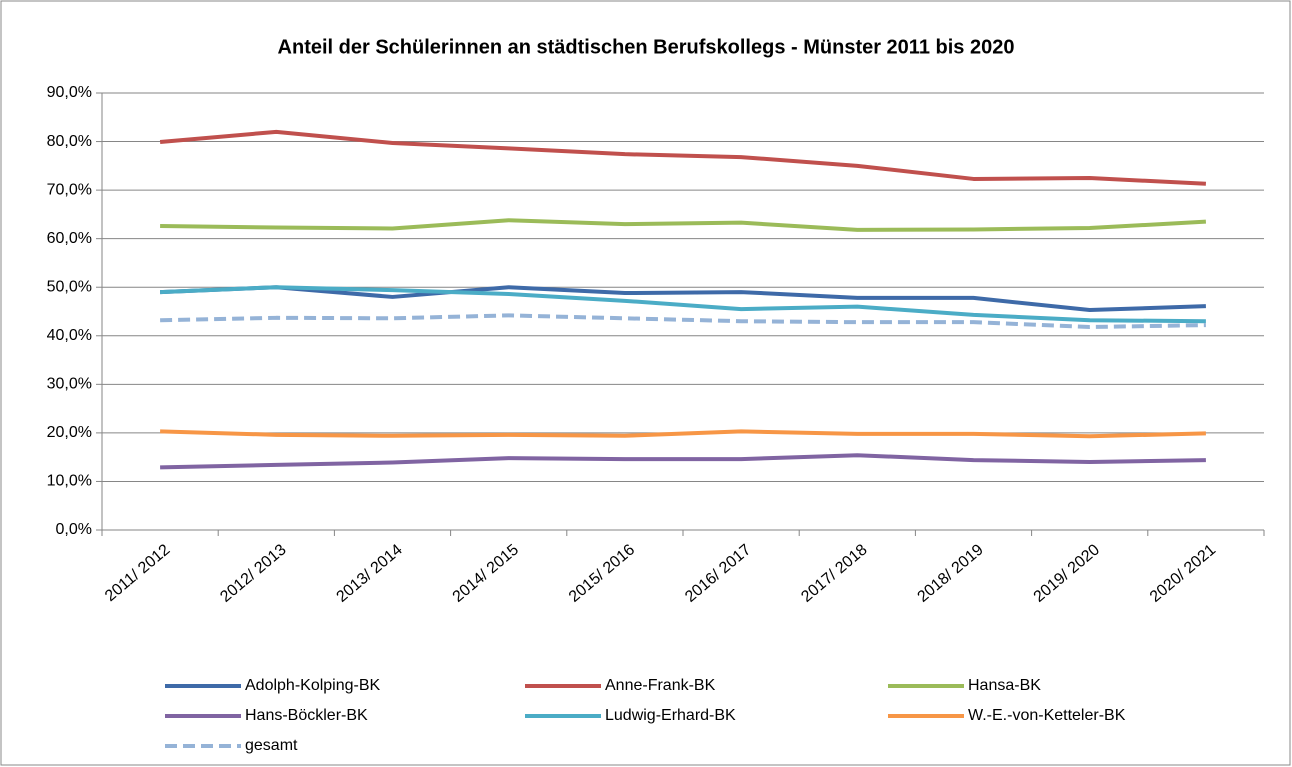  I want to click on legend-label: Ludwig-Erhard-BK, so click(670, 715).